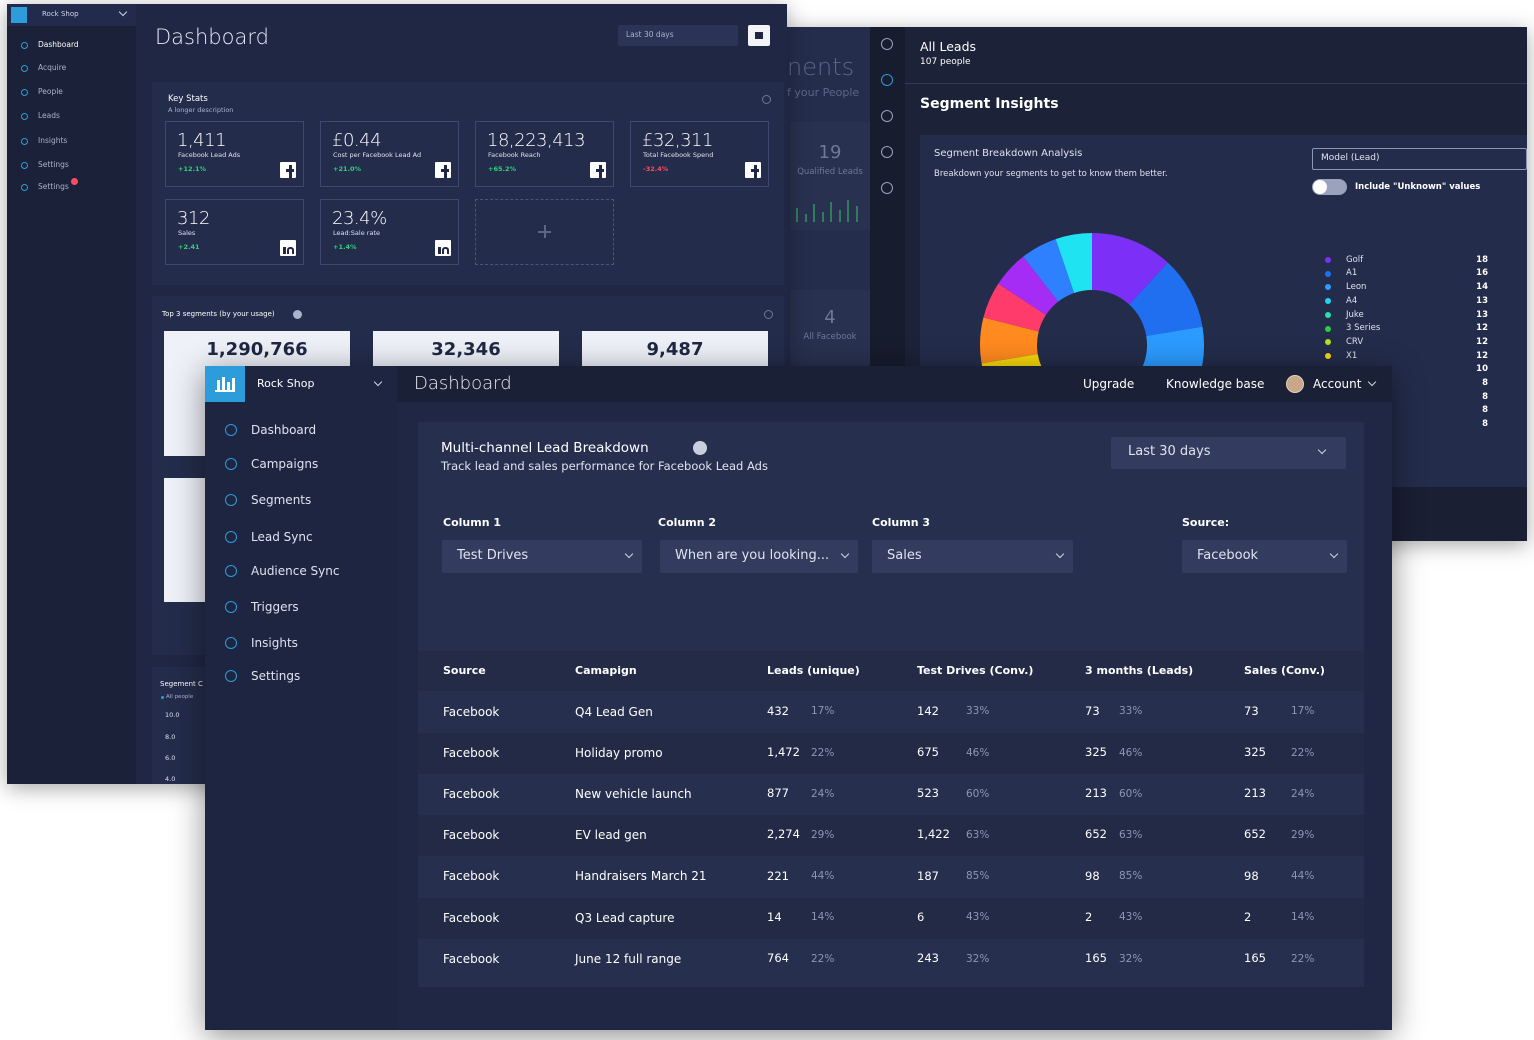 The height and width of the screenshot is (1040, 1534). What do you see at coordinates (1206, 523) in the screenshot?
I see `filter-label: Source:` at bounding box center [1206, 523].